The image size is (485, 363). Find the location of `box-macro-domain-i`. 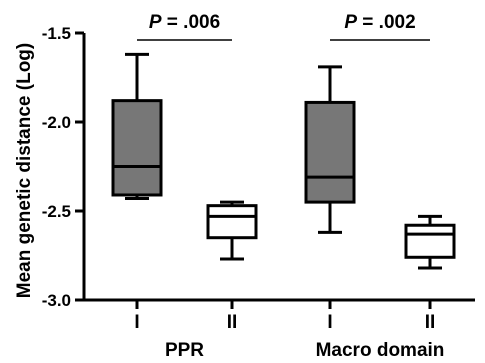

box-macro-domain-i is located at coordinates (330, 149).